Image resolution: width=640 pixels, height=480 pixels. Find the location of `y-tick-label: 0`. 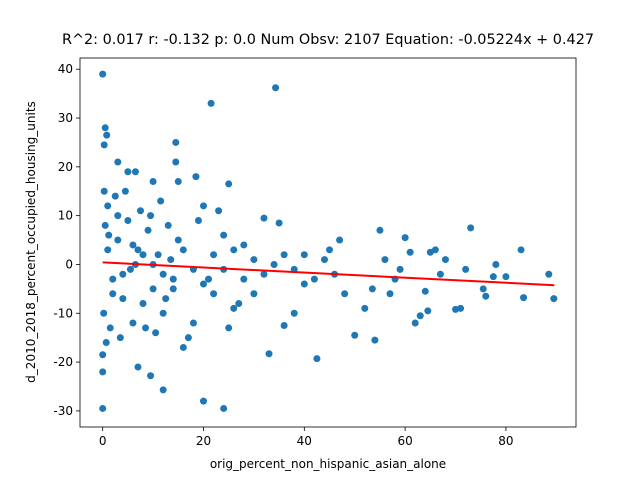

y-tick-label: 0 is located at coordinates (69, 264).